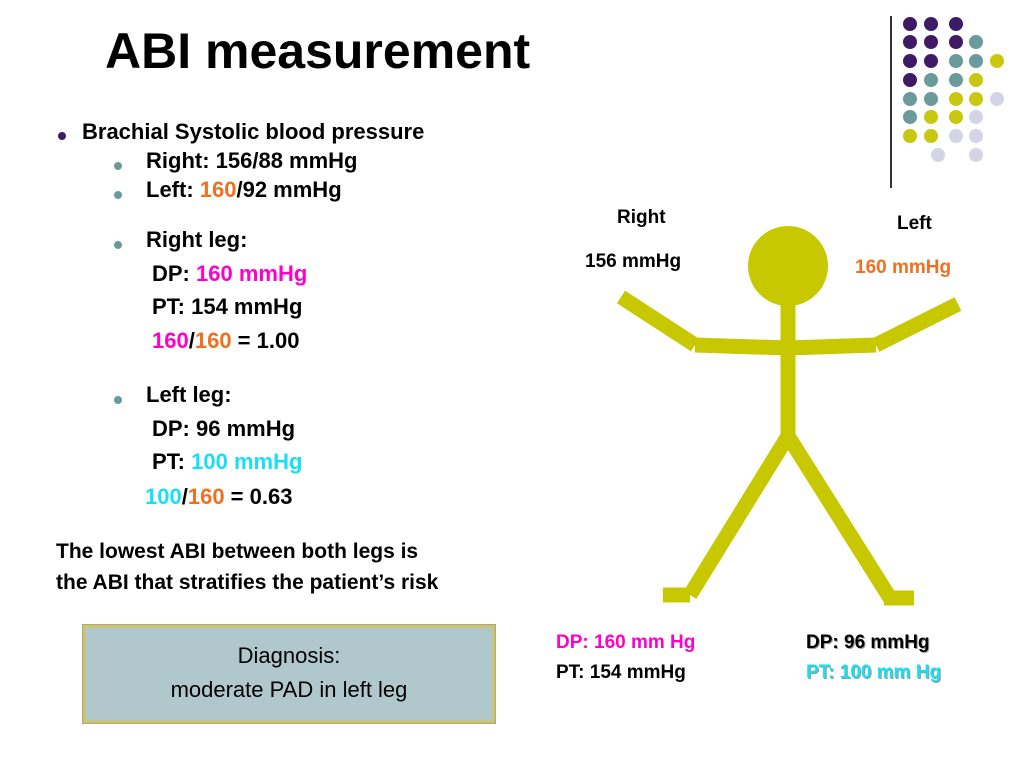  What do you see at coordinates (247, 461) in the screenshot?
I see `left-leg-pt-value: 100 mmHg` at bounding box center [247, 461].